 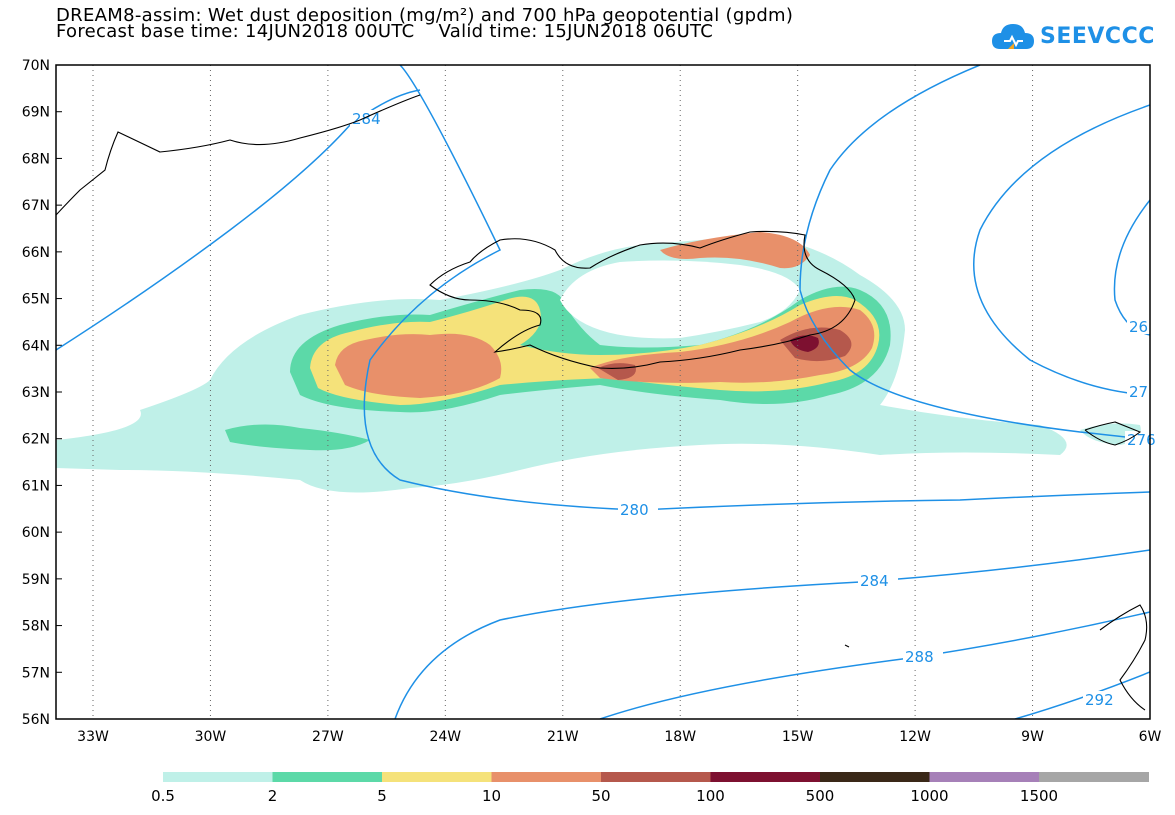 I want to click on contour-label: 284, so click(x=874, y=581).